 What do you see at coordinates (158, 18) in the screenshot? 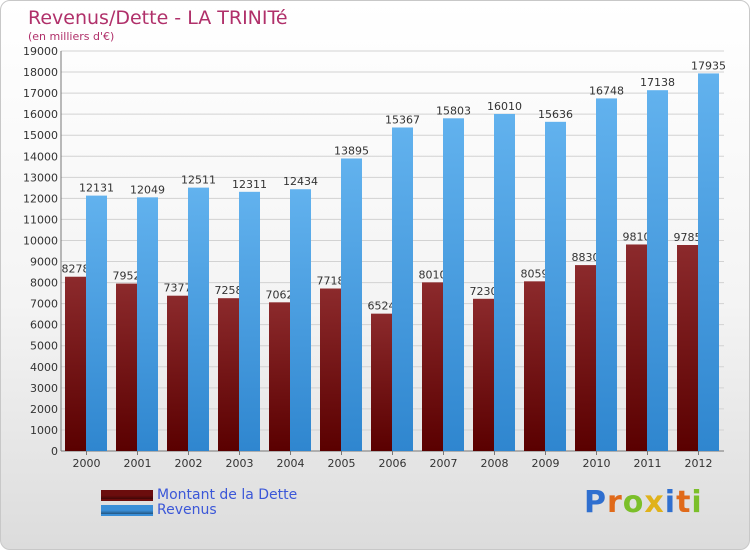
I see `chart-title: Revenus/Dette - LA TRINITé` at bounding box center [158, 18].